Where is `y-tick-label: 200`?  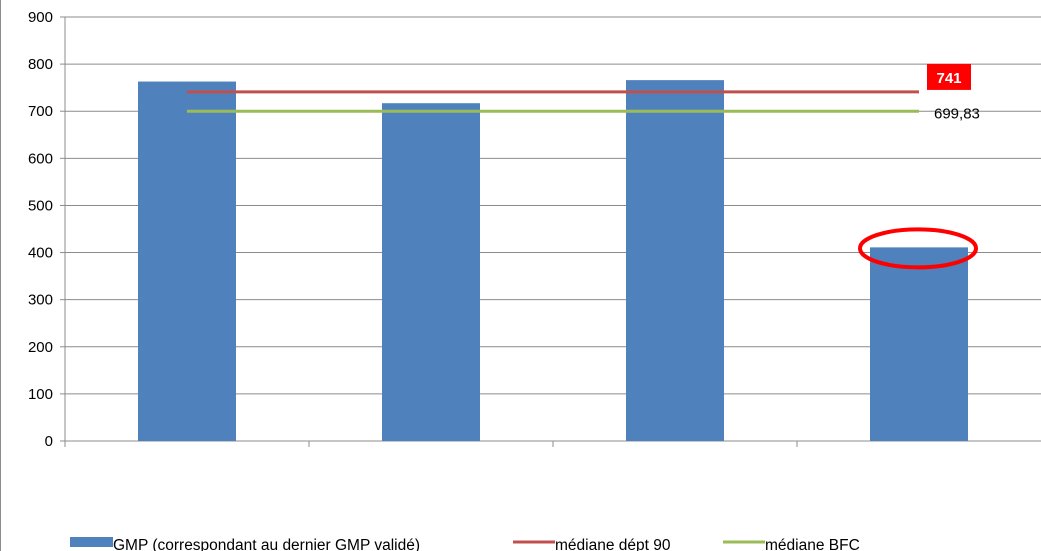 y-tick-label: 200 is located at coordinates (40, 347).